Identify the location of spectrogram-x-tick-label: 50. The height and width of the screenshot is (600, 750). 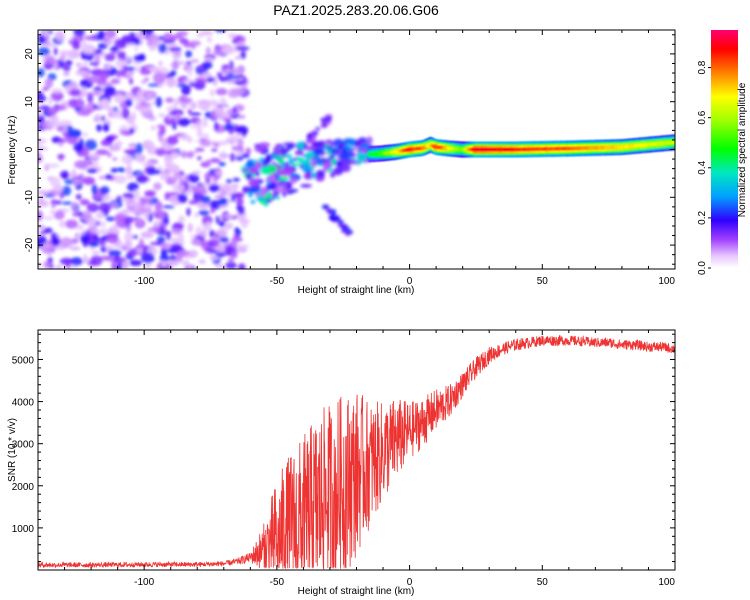
(543, 281).